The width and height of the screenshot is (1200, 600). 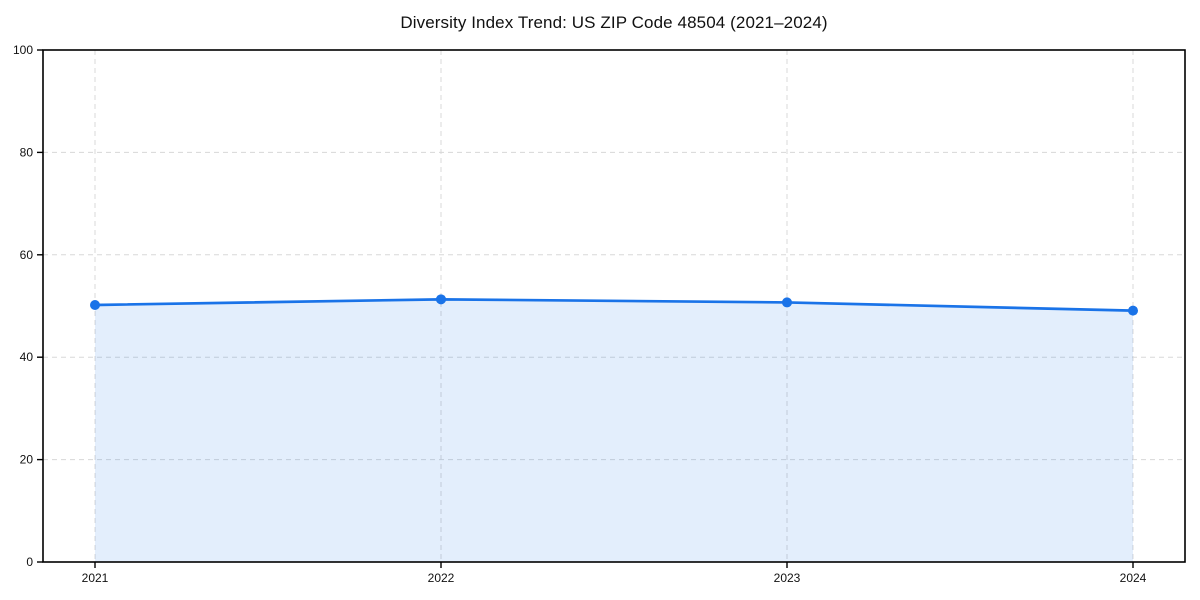 I want to click on x-tick-label: 2024, so click(x=1133, y=578).